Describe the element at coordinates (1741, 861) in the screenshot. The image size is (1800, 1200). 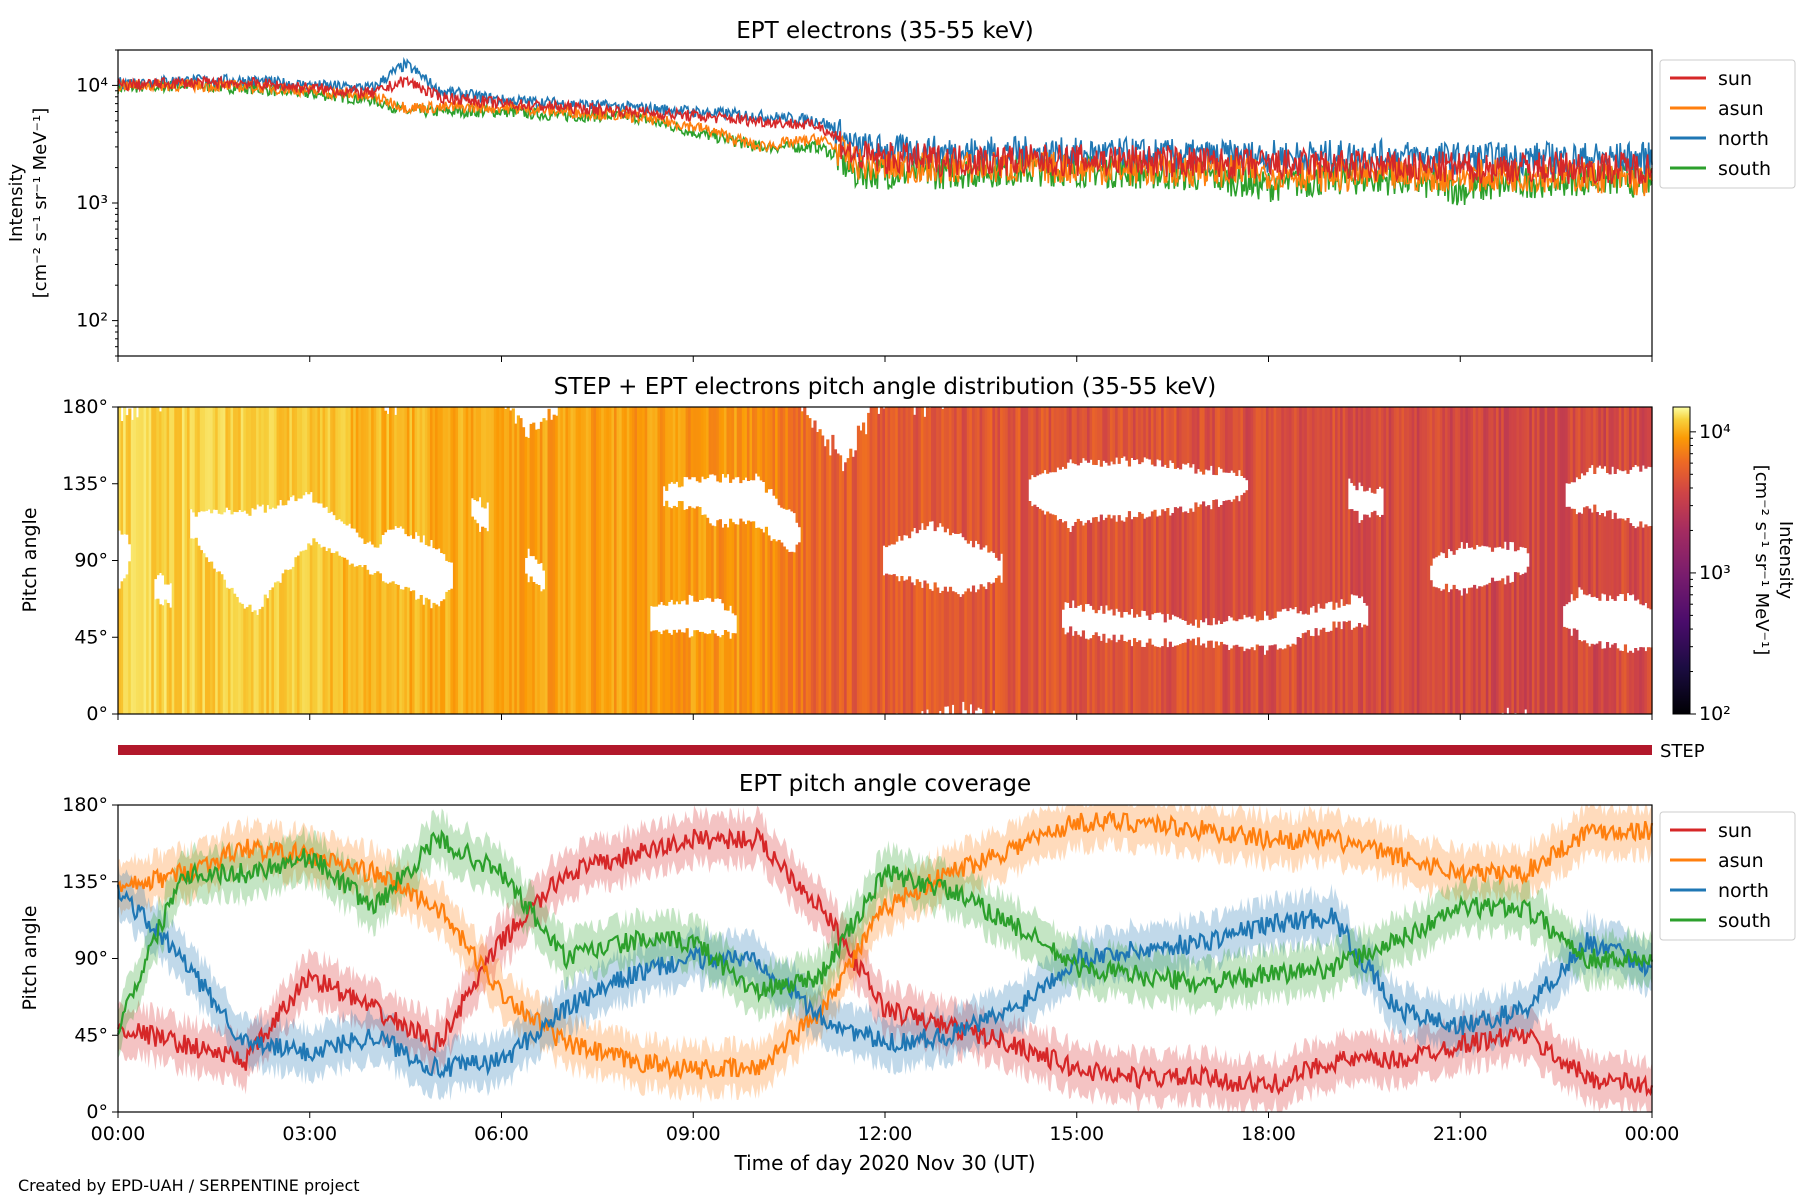
I see `coverage-legend-label-asun: asun` at that location.